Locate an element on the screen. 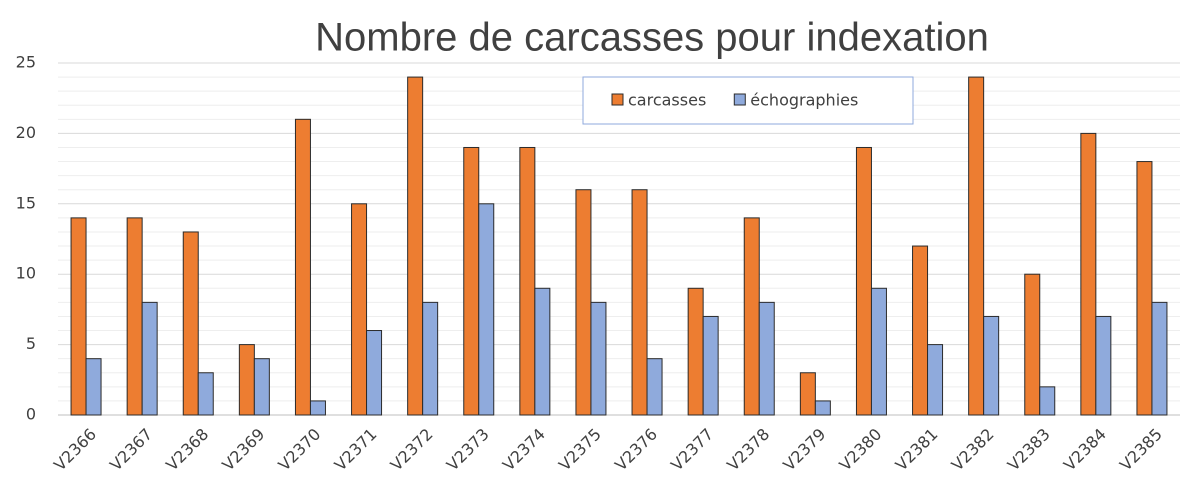 The image size is (1187, 485). x-tick-label: V2369 is located at coordinates (243, 450).